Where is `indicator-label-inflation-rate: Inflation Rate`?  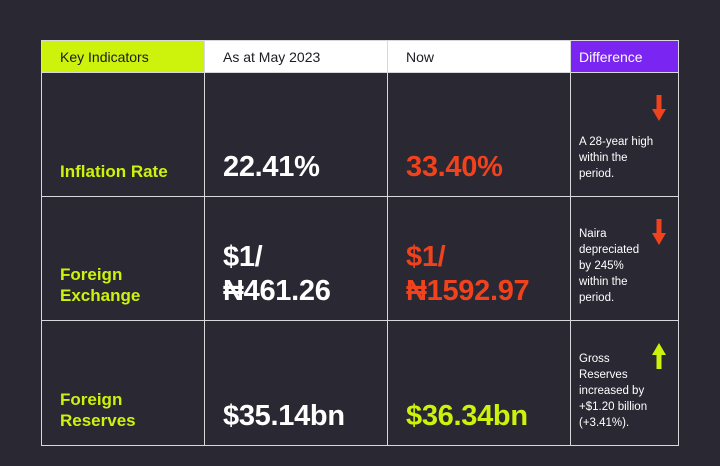 indicator-label-inflation-rate: Inflation Rate is located at coordinates (114, 171).